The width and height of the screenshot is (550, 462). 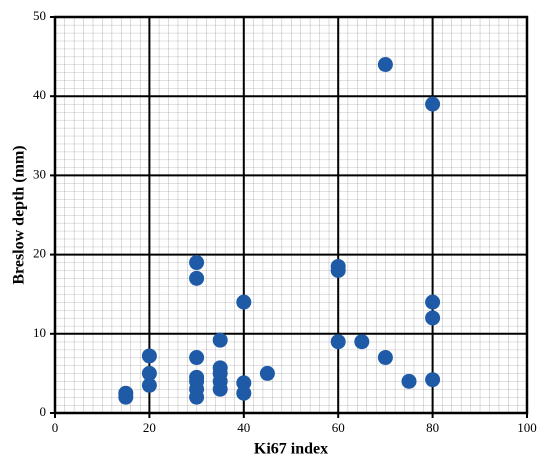 I want to click on x-tick-label: 20, so click(x=149, y=427).